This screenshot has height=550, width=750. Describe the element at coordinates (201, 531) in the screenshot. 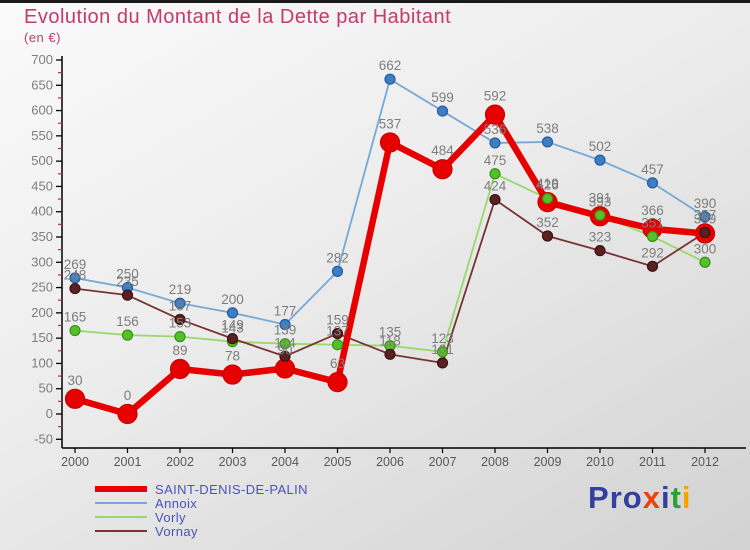

I see `legend-item-vornay: Vornay` at that location.